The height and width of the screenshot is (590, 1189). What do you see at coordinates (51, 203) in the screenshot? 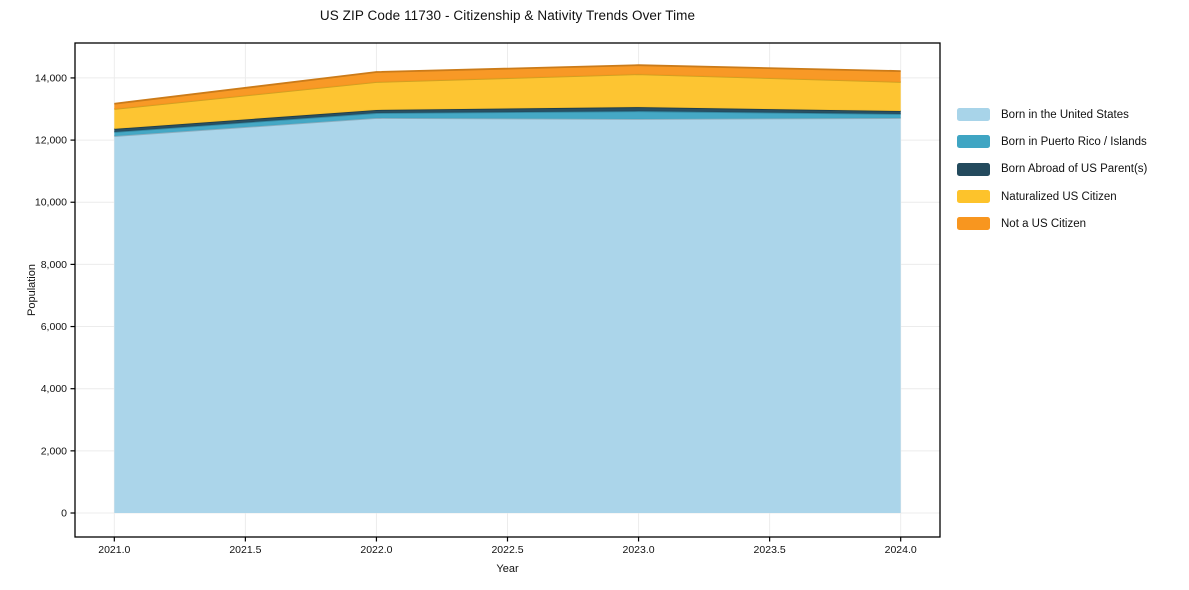
I see `y-tick-label: 10,000` at bounding box center [51, 203].